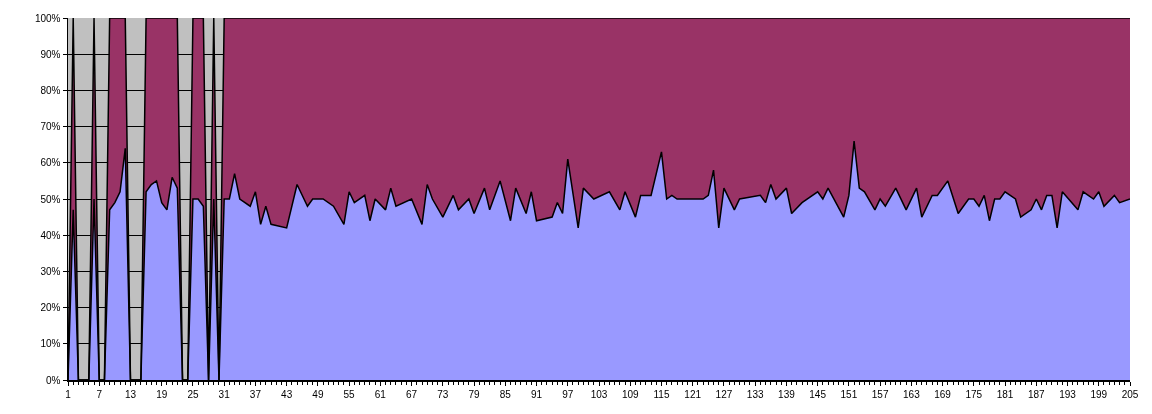 The height and width of the screenshot is (414, 1152). What do you see at coordinates (50, 344) in the screenshot?
I see `y-tick-label: 10%` at bounding box center [50, 344].